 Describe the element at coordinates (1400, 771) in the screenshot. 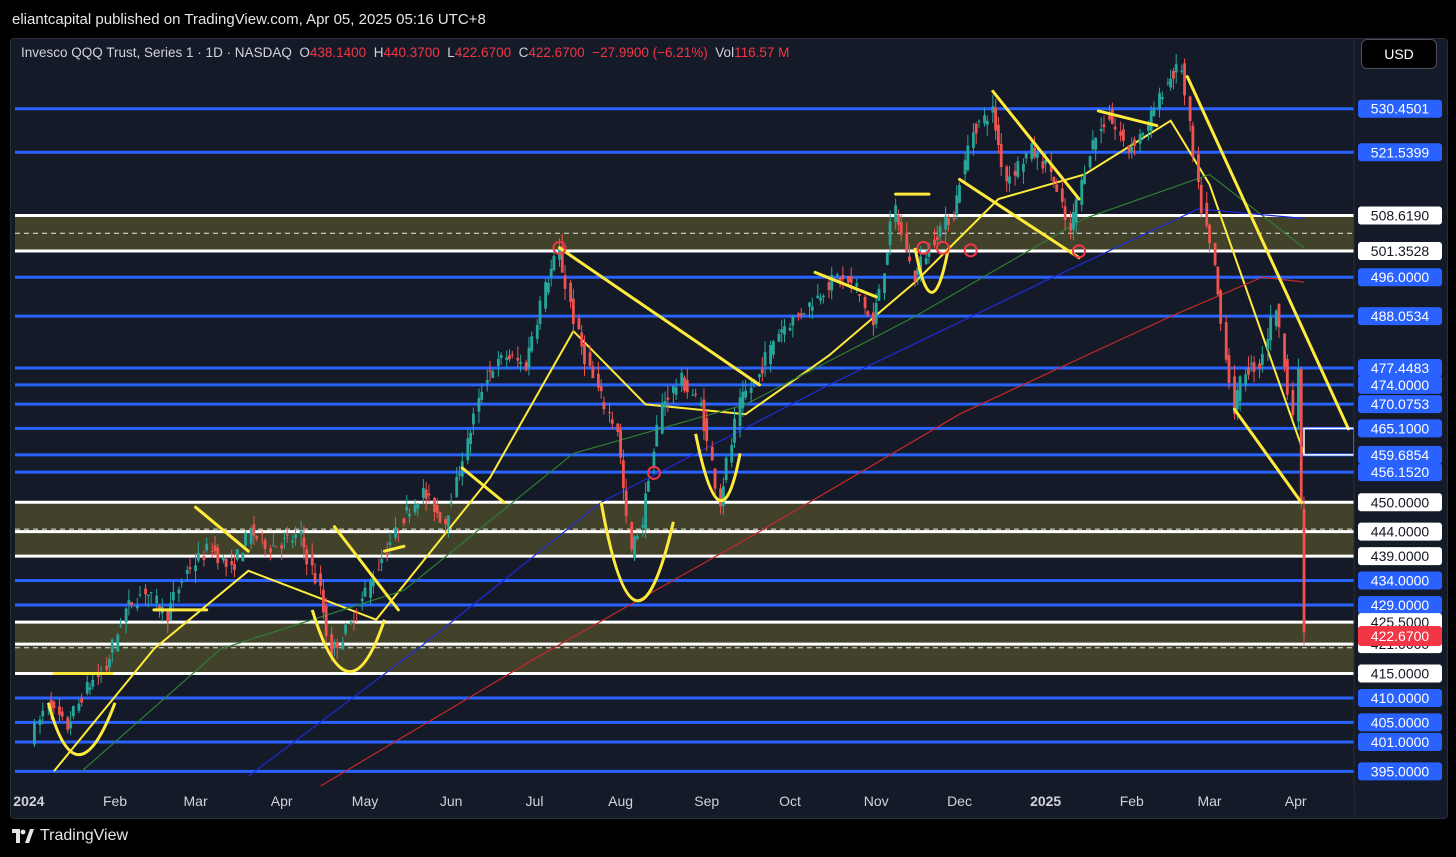

I see `price-label: 395.0000` at that location.